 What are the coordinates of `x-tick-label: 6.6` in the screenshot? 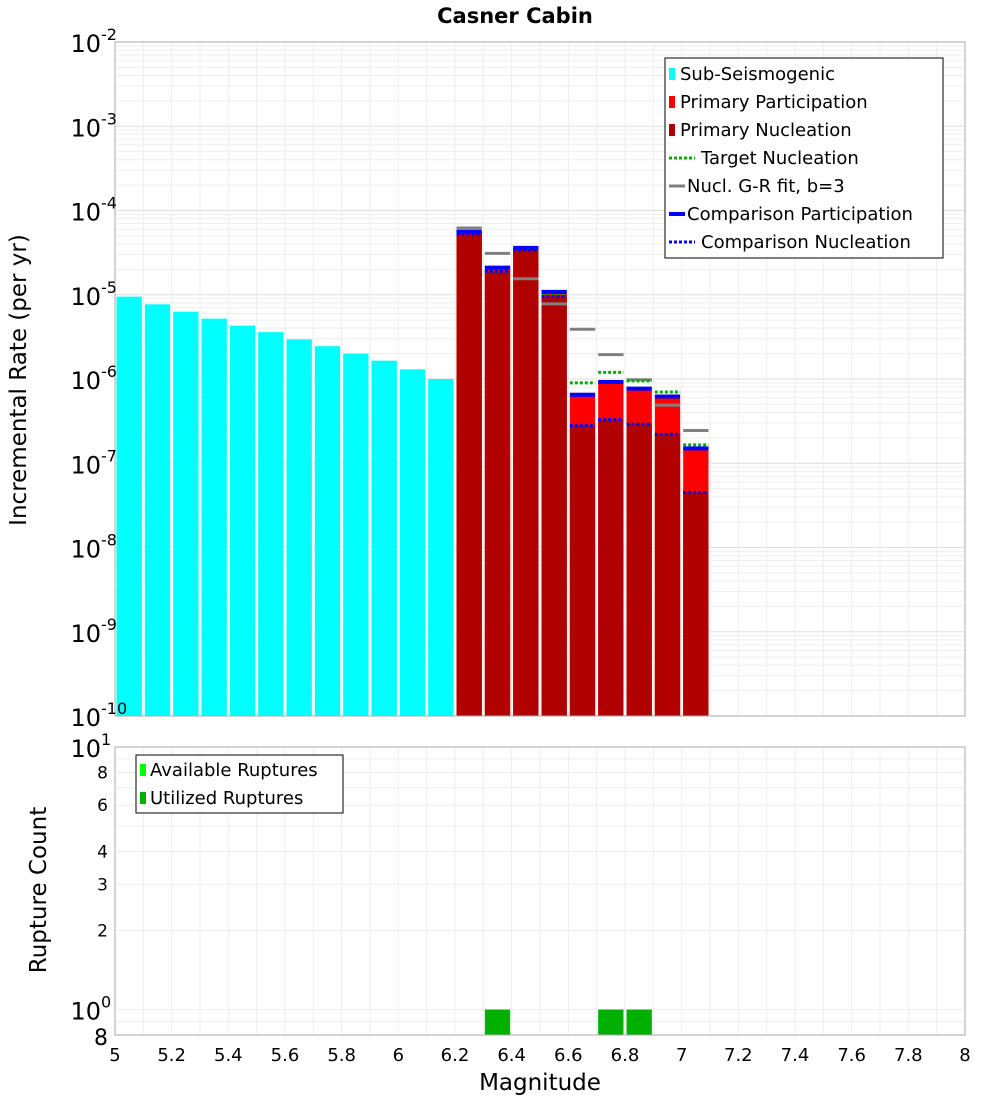 It's located at (568, 1055).